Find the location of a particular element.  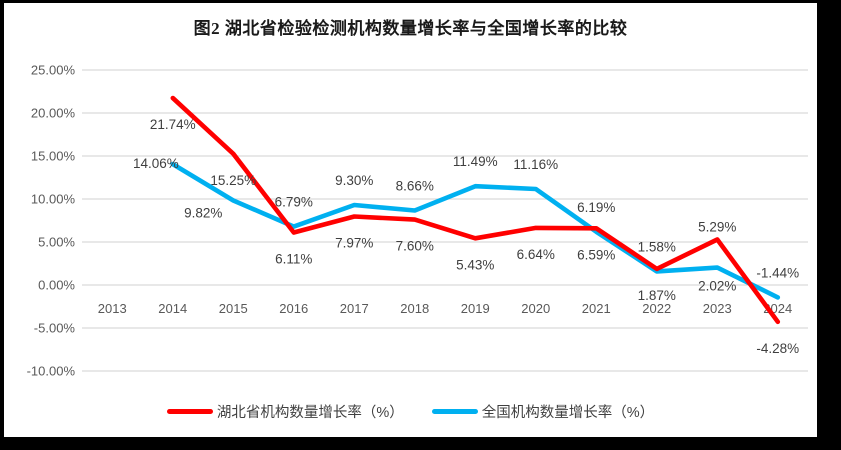

x-axis-tick-label: 2013 is located at coordinates (112, 308).